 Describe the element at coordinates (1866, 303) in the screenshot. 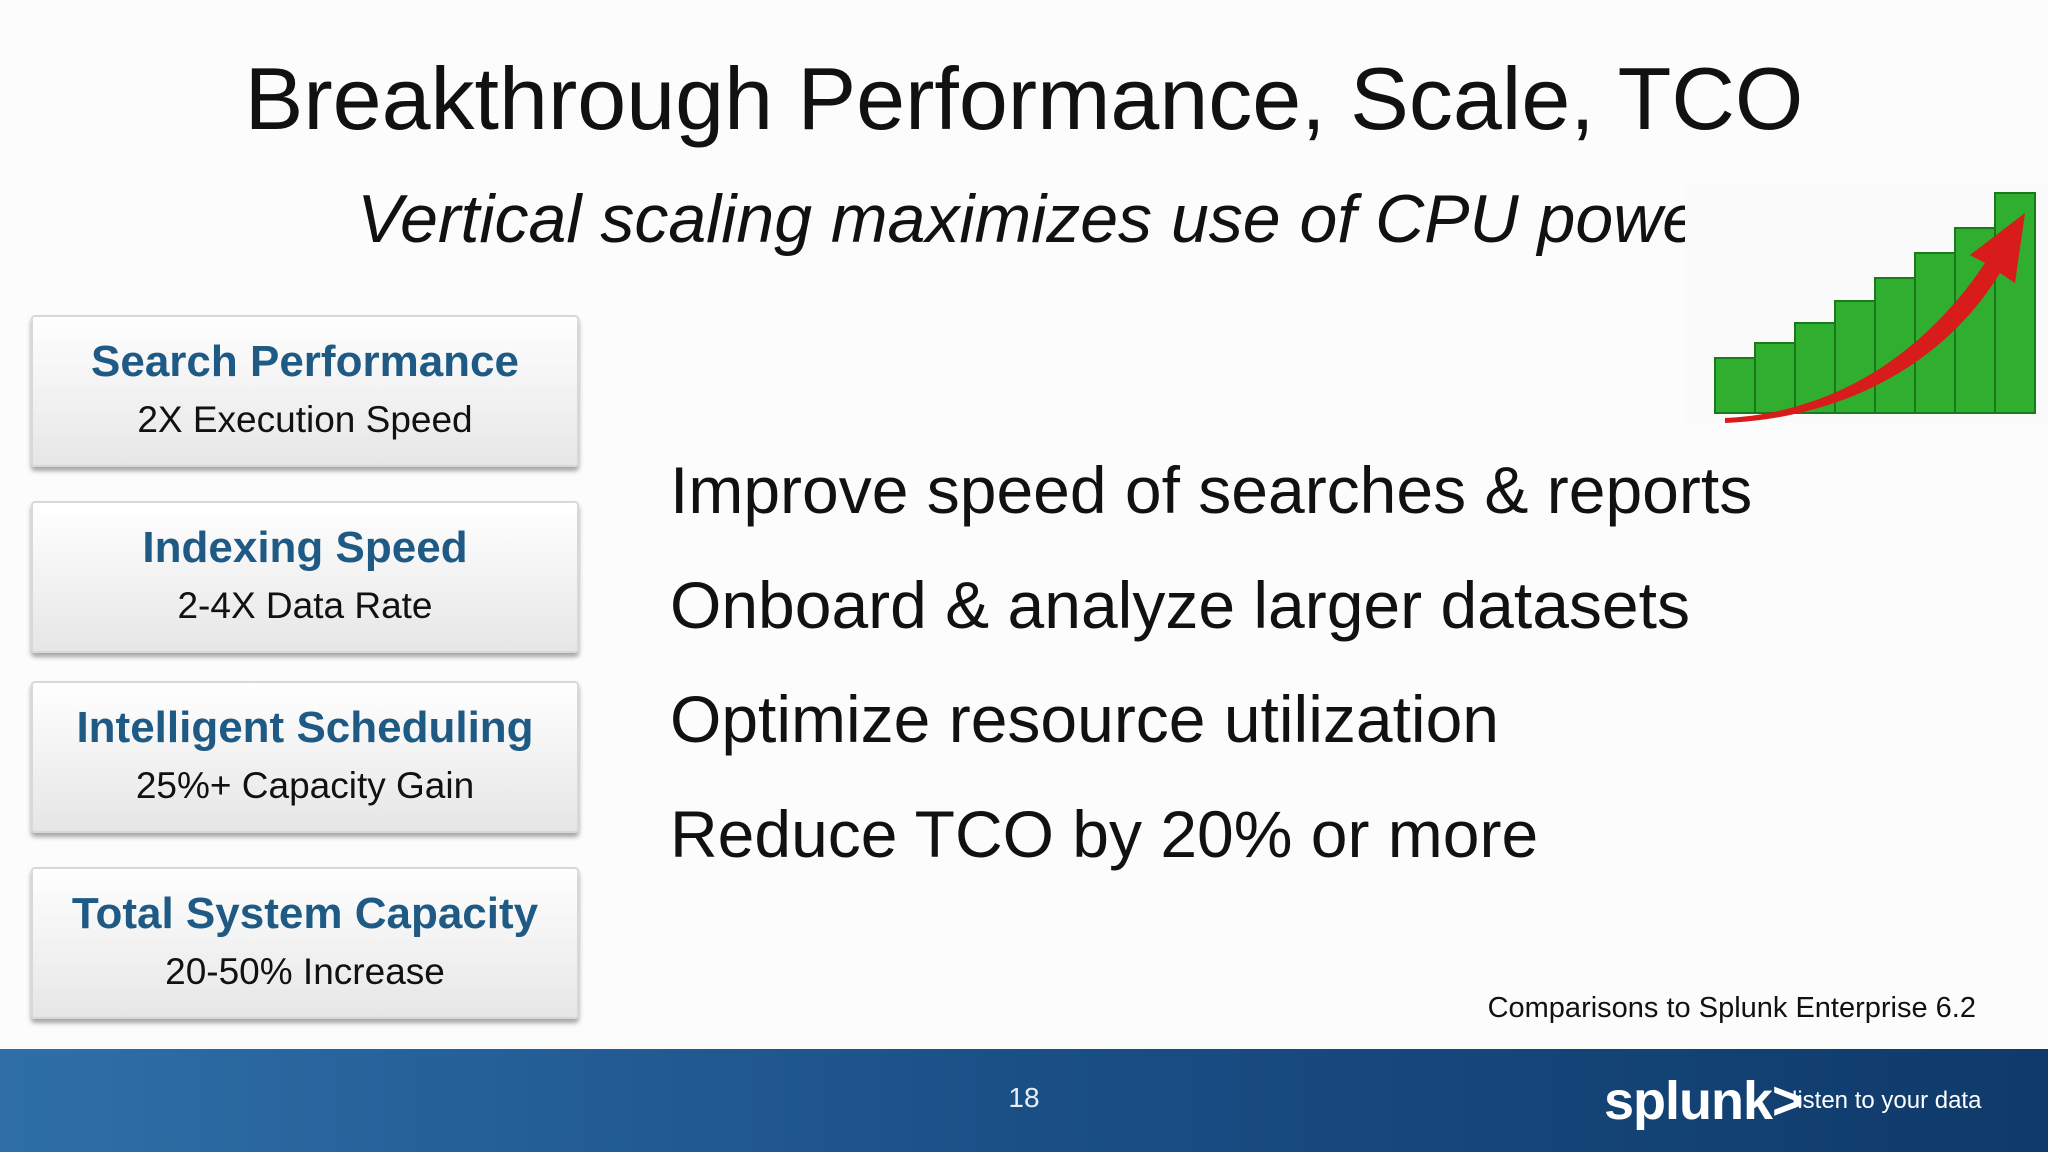

I see `growth-illustration` at that location.